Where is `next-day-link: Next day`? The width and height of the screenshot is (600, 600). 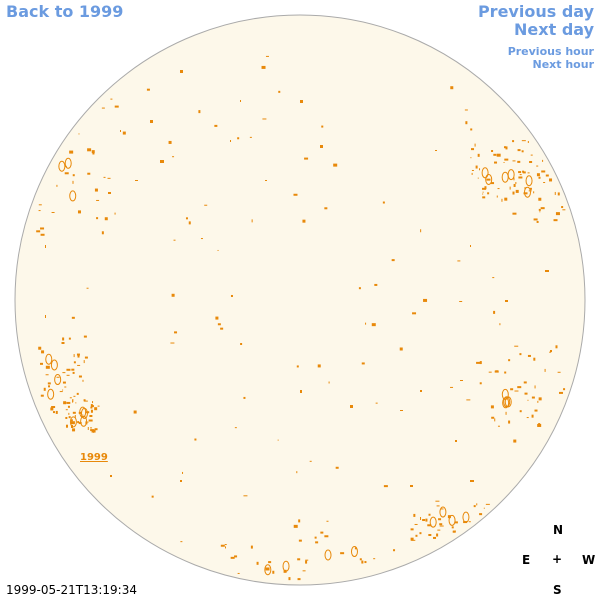 next-day-link: Next day is located at coordinates (554, 29).